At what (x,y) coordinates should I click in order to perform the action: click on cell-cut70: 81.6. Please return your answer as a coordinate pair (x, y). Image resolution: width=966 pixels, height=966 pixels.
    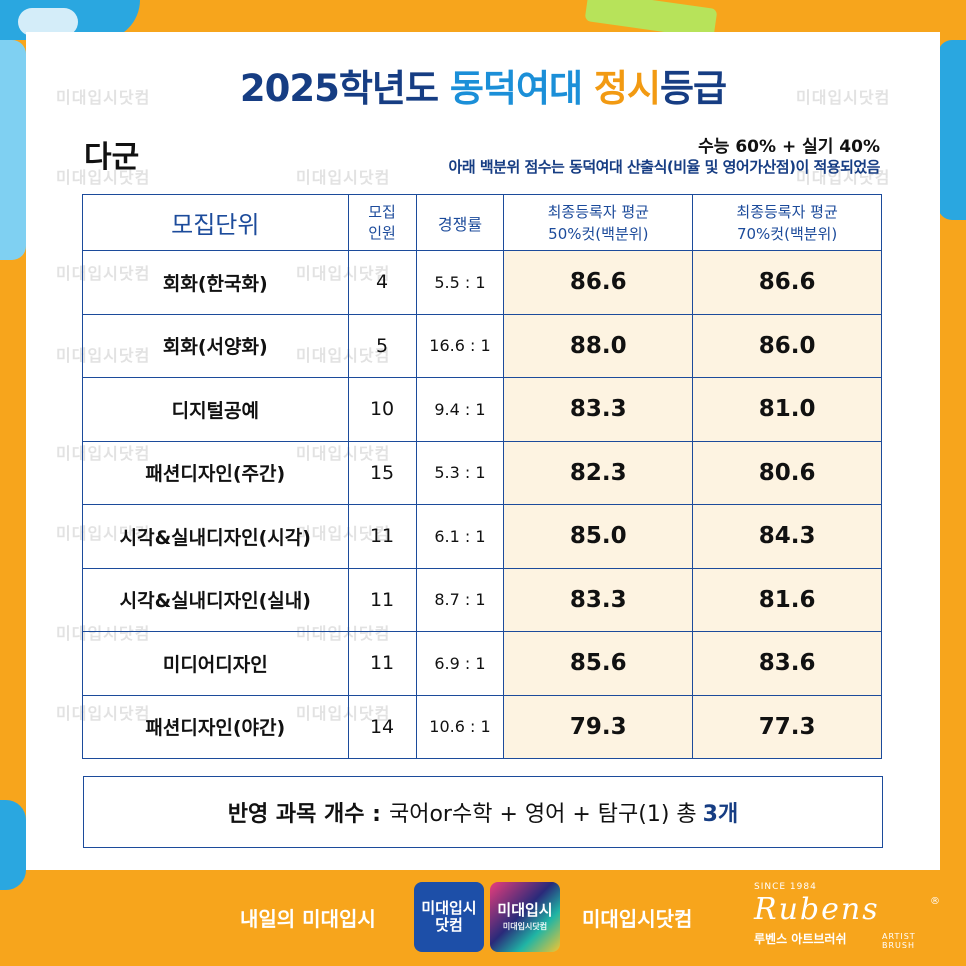
    Looking at the image, I should click on (787, 599).